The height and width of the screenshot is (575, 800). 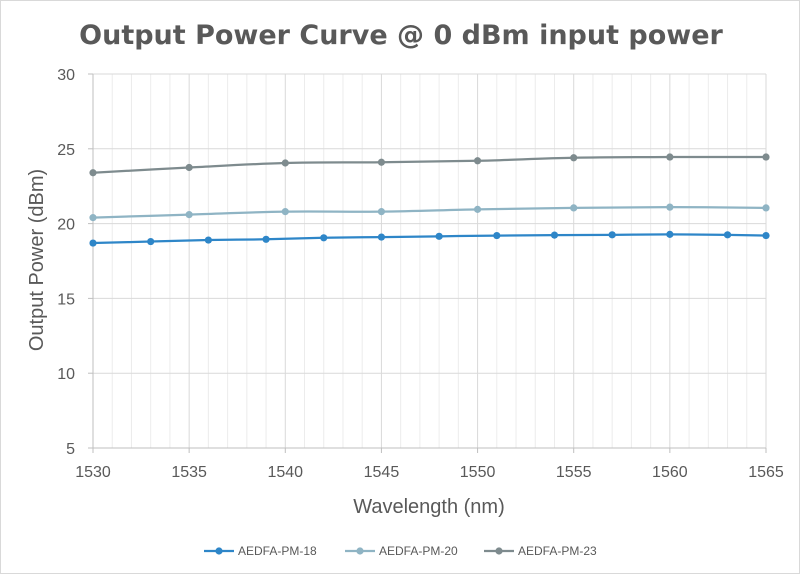 I want to click on legend-label: AEDFA-PM-20, so click(x=418, y=551).